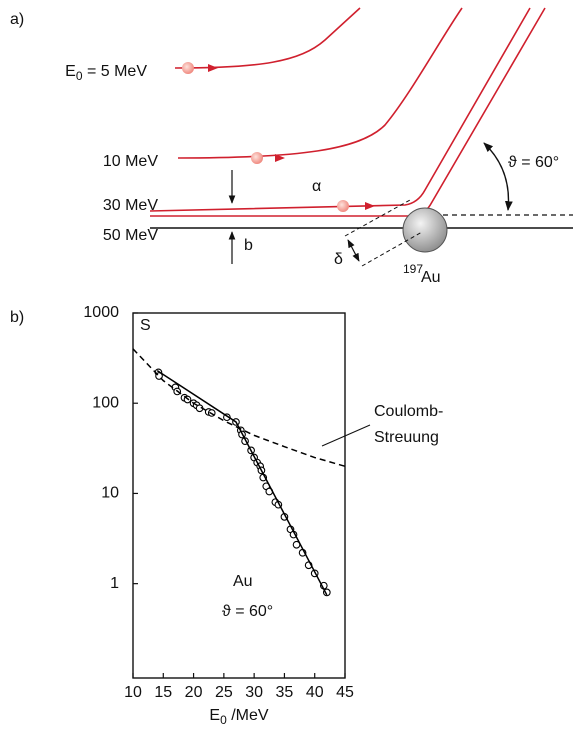  Describe the element at coordinates (254, 692) in the screenshot. I see `x-tick-label: 30` at that location.